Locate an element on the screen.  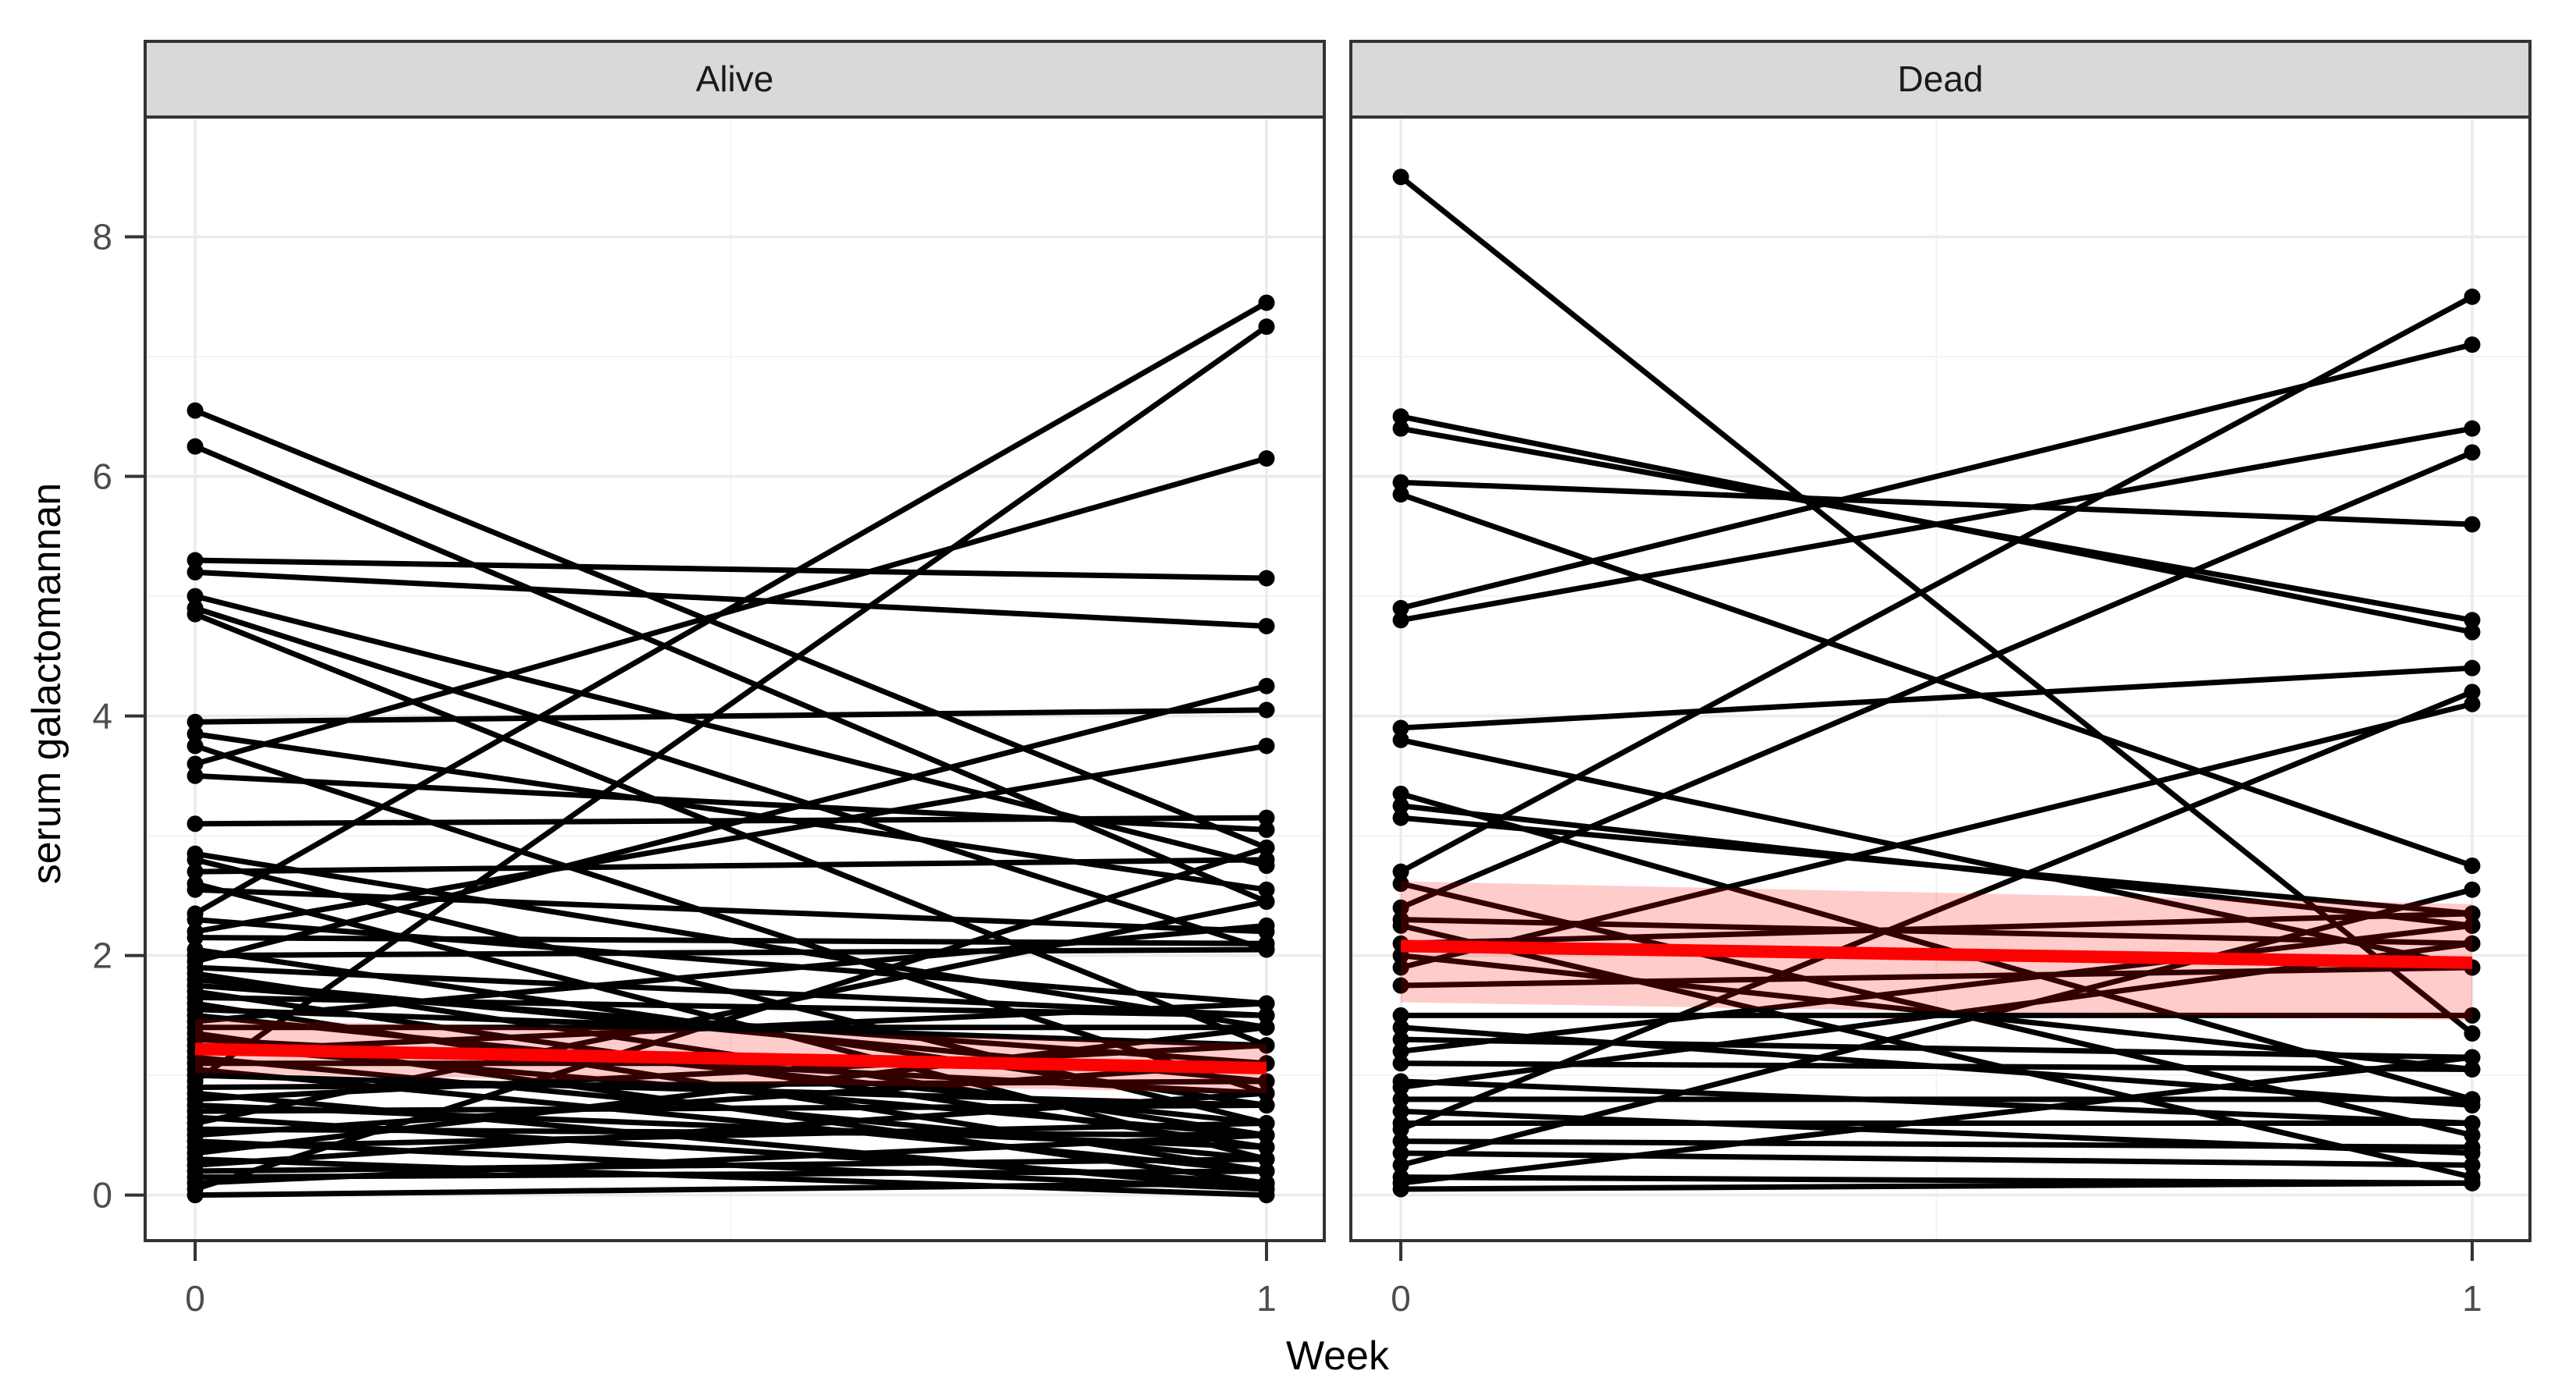
y-tick-label: 2 is located at coordinates (102, 956).